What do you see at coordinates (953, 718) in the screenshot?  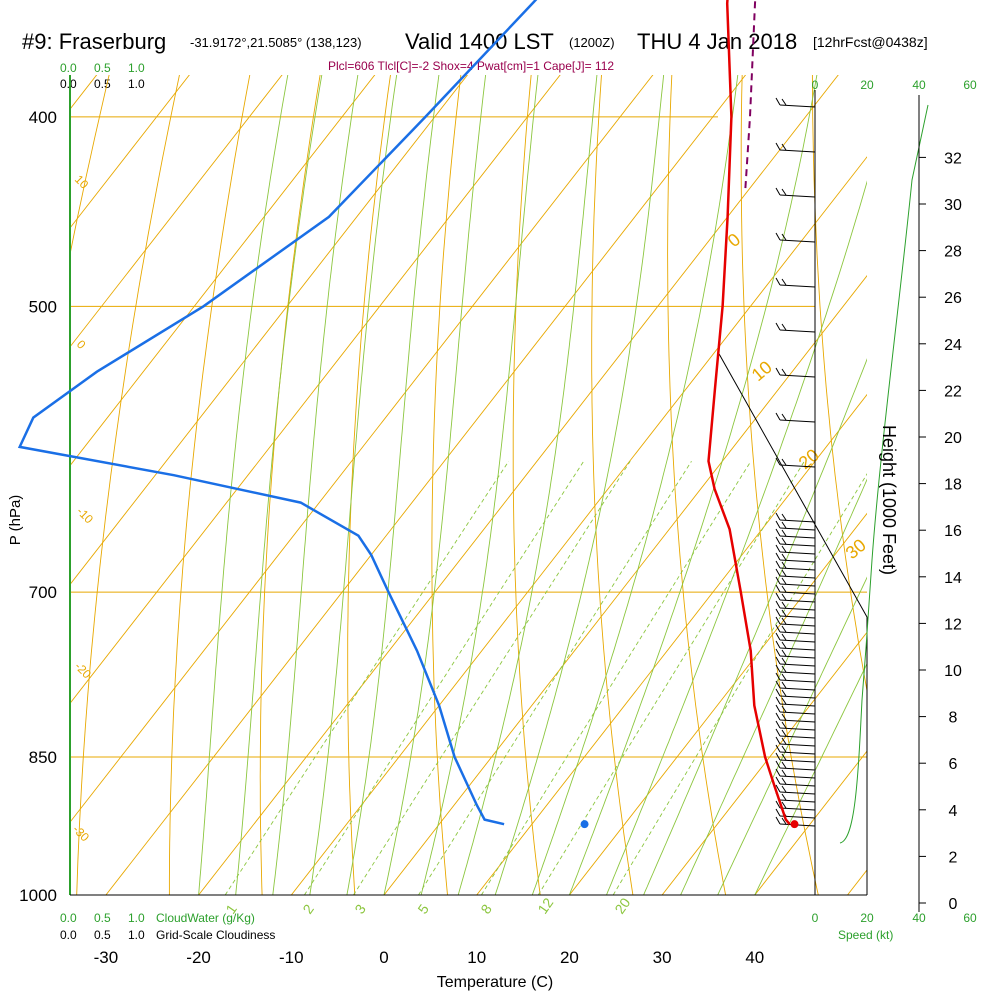 I see `height-tick-label: 8` at bounding box center [953, 718].